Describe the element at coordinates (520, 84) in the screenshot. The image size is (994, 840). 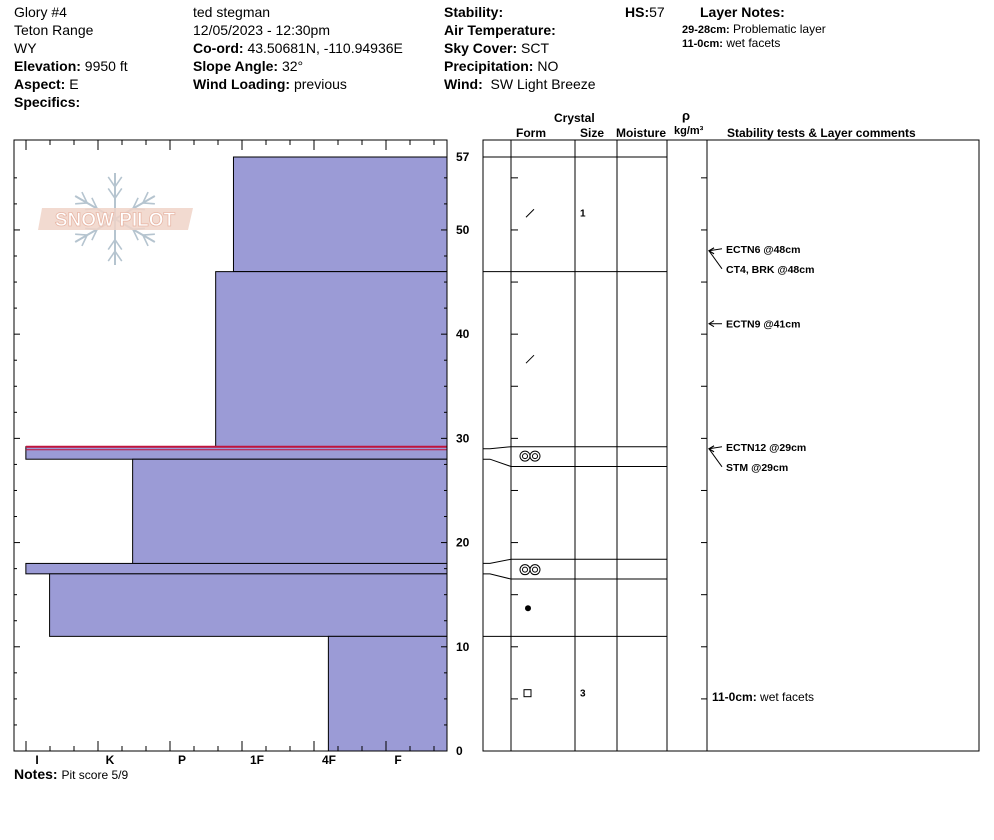
I see `wind-row: Wind: SW Light Breeze` at that location.